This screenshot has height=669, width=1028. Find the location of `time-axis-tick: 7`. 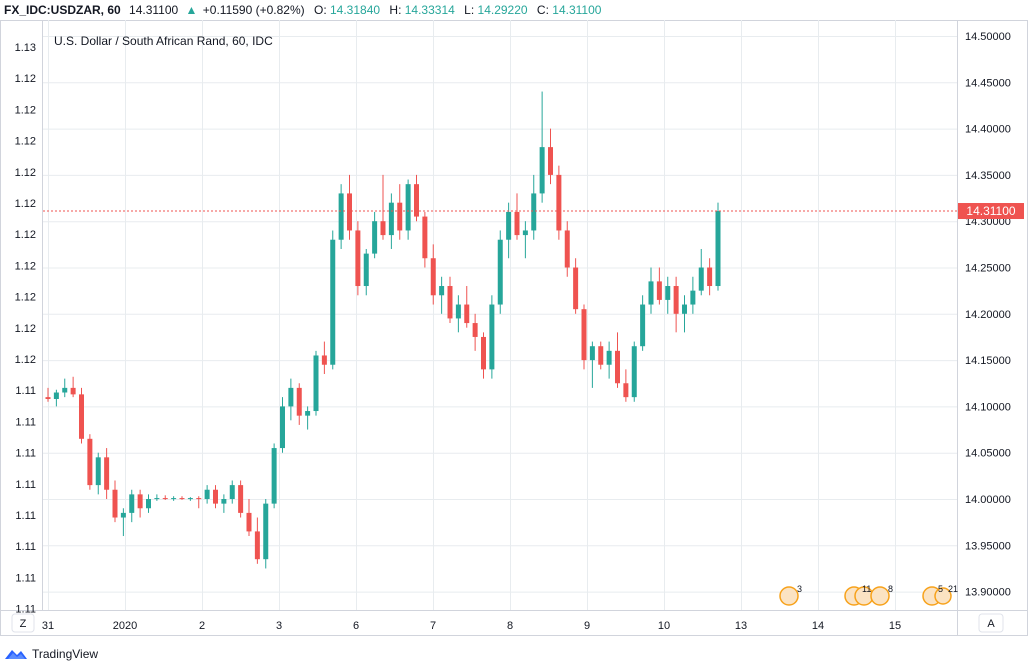

time-axis-tick: 7 is located at coordinates (433, 626).